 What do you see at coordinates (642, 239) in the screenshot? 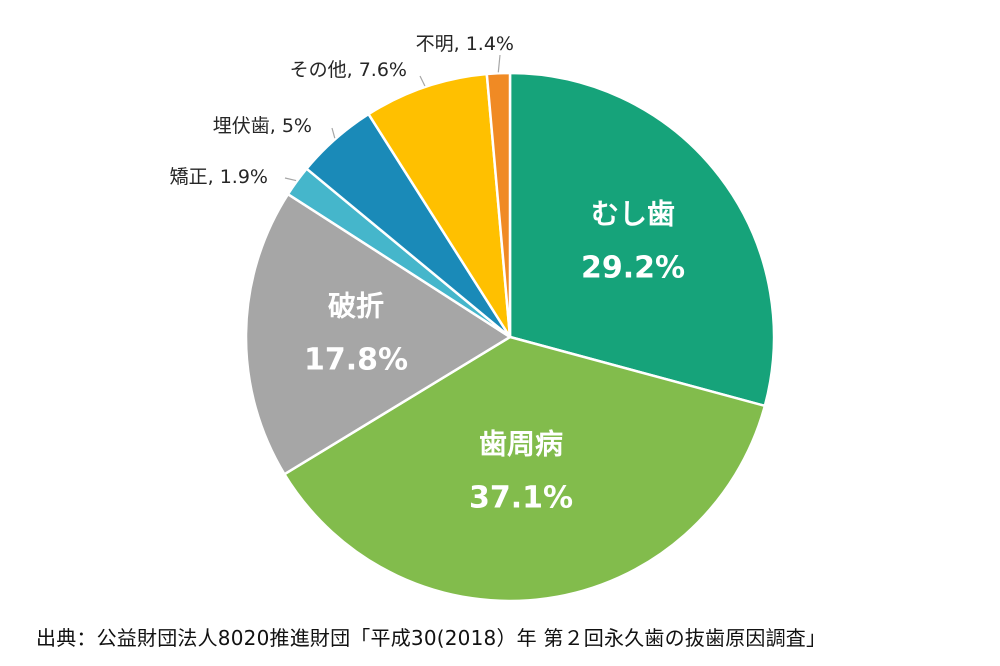
I see `slice-1-wedge` at bounding box center [642, 239].